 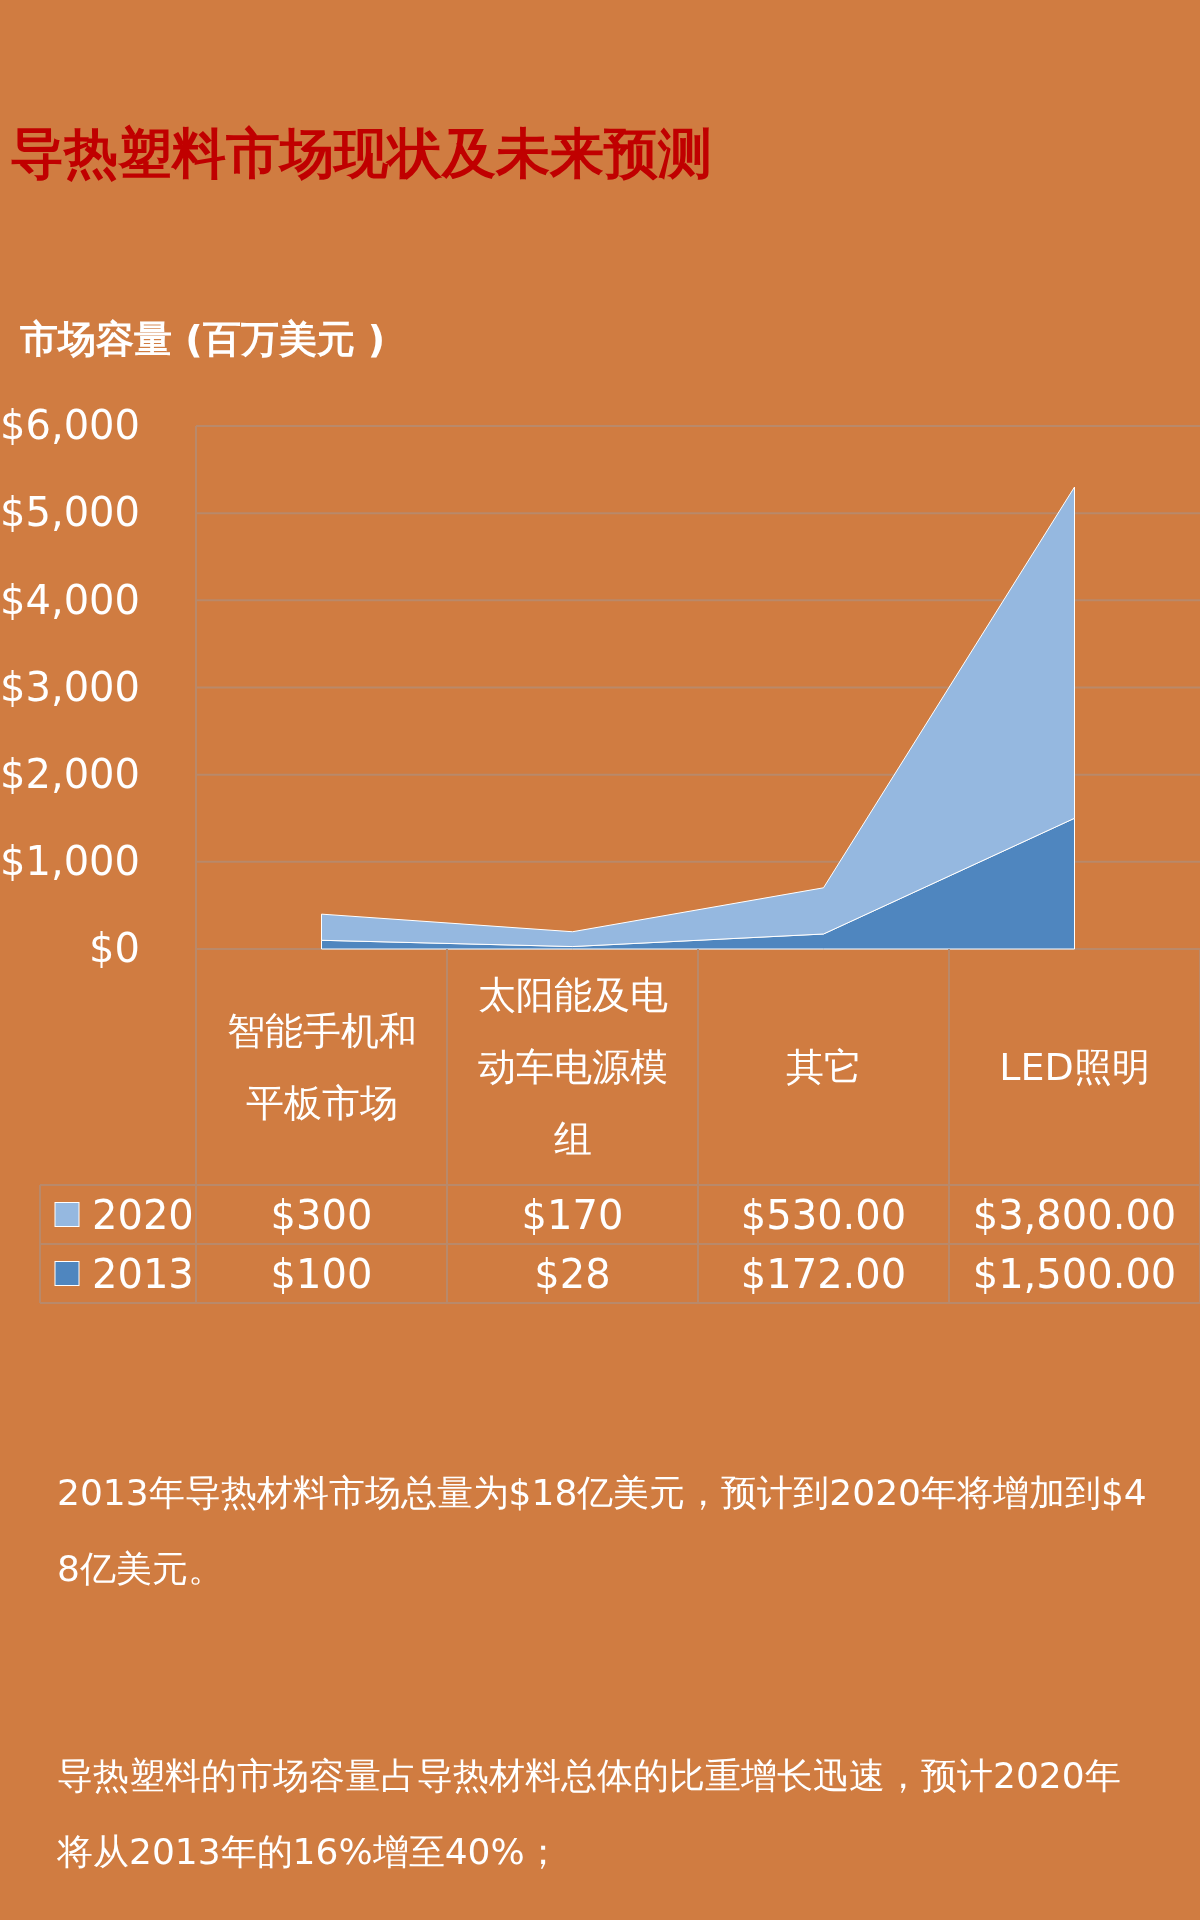 What do you see at coordinates (572, 1067) in the screenshot?
I see `x-tick-label: 太阳能及电动车电源模组` at bounding box center [572, 1067].